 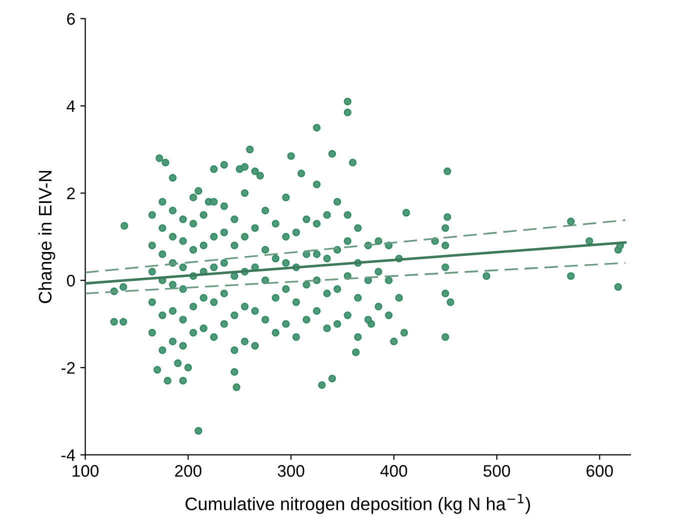 I want to click on y-tick-label: -2, so click(x=68, y=368).